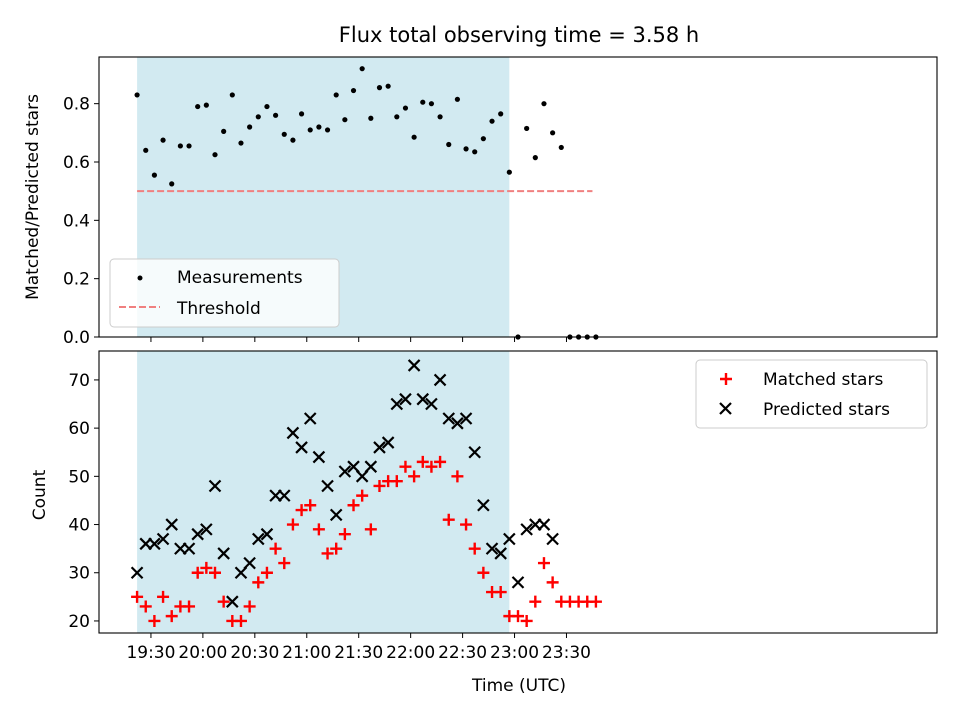 Image resolution: width=960 pixels, height=720 pixels. I want to click on bottom-y-tick-label: 50, so click(79, 477).